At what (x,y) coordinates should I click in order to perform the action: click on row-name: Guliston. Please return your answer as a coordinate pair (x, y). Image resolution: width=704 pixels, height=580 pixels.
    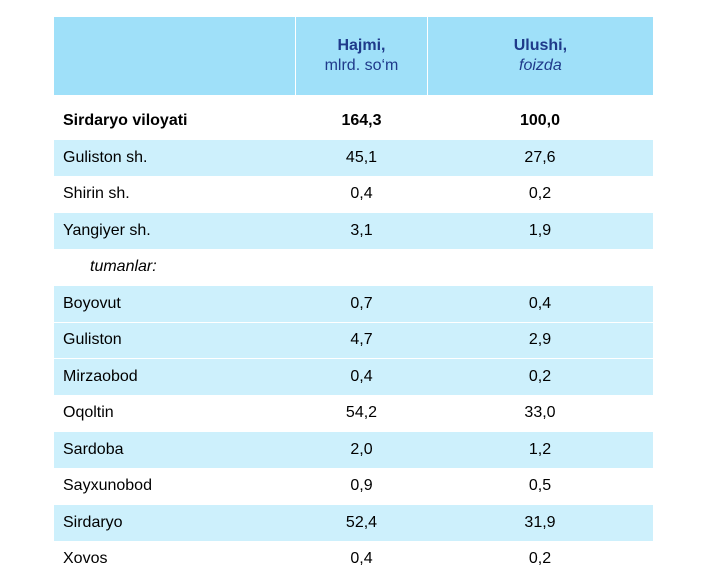
    Looking at the image, I should click on (92, 340).